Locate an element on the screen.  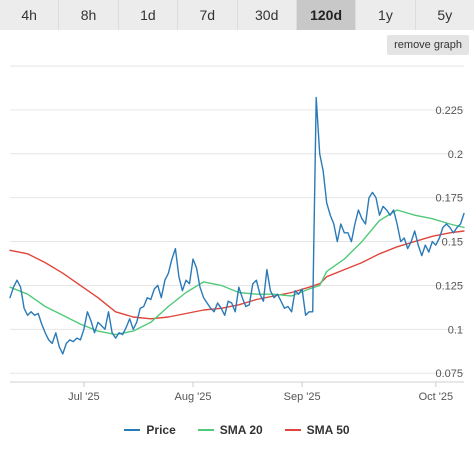
y-tick-label: 0.075 is located at coordinates (449, 374).